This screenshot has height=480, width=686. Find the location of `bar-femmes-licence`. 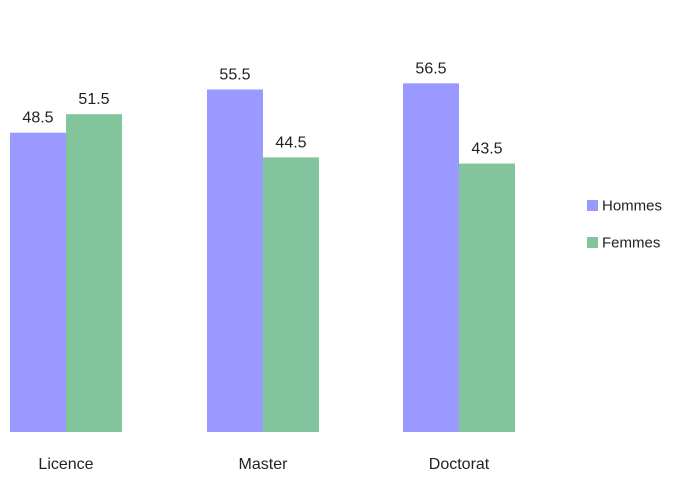

bar-femmes-licence is located at coordinates (94, 273).